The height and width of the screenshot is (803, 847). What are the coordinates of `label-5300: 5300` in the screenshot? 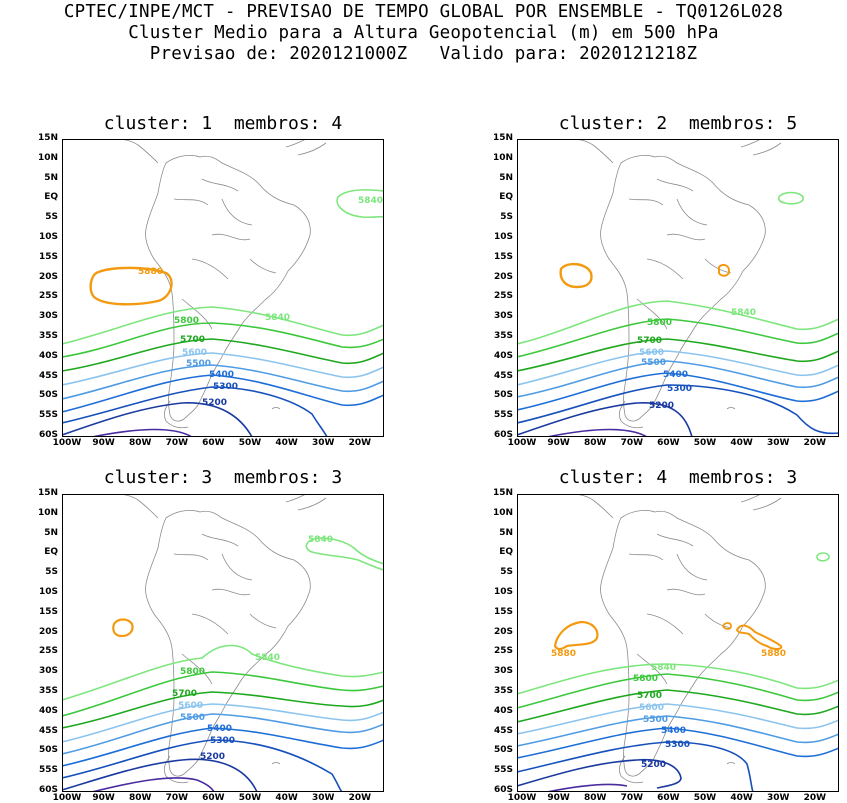 It's located at (677, 745).